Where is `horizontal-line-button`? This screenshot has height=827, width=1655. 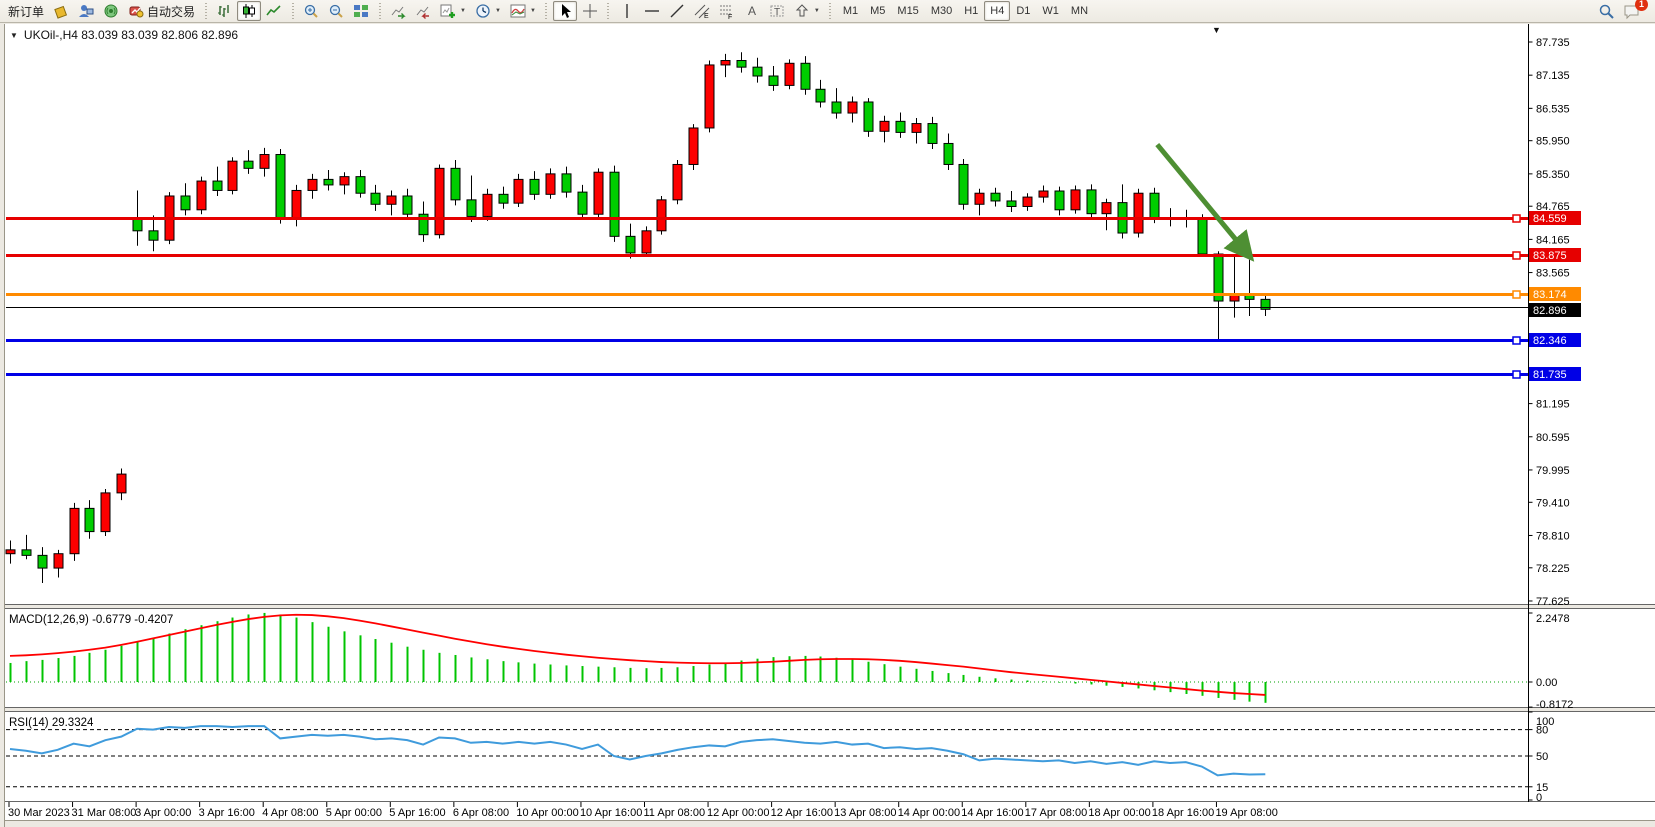 horizontal-line-button is located at coordinates (652, 11).